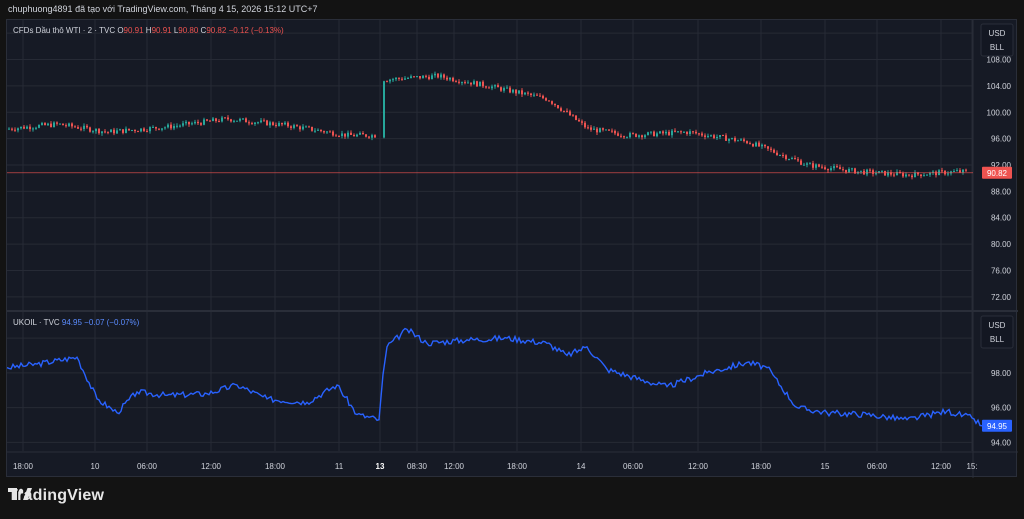  Describe the element at coordinates (1001, 442) in the screenshot. I see `price-tick-label: 94.00` at that location.